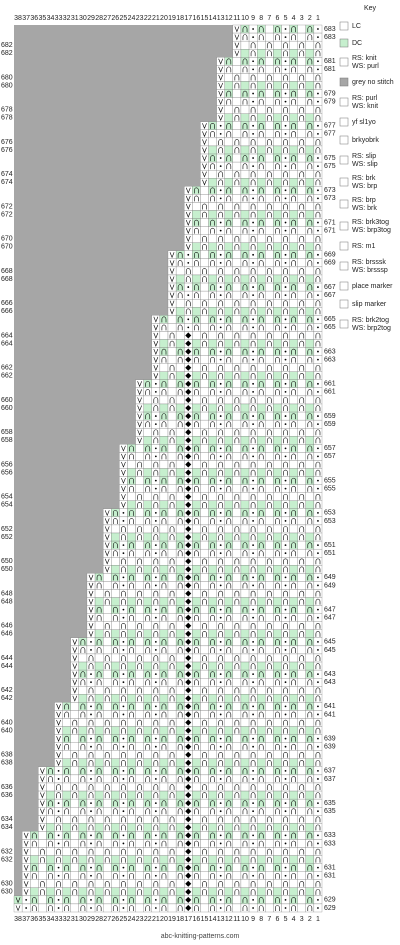 The height and width of the screenshot is (945, 400). I want to click on row-number: 677, so click(330, 134).